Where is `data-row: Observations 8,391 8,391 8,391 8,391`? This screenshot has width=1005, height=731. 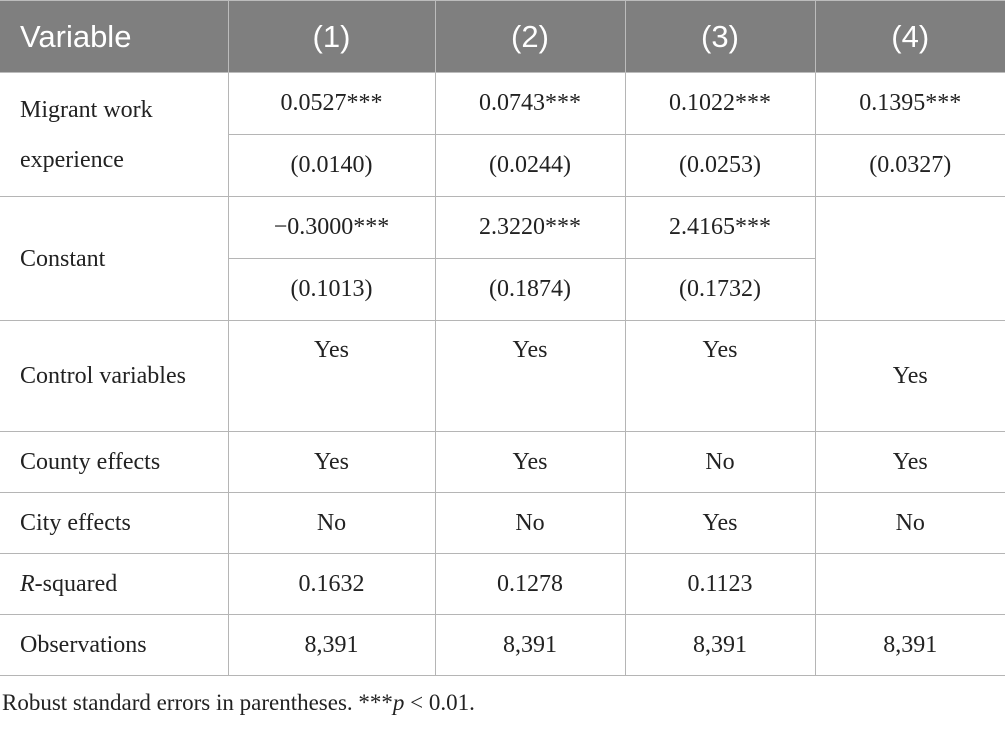
data-row: Observations 8,391 8,391 8,391 8,391 is located at coordinates (502, 645).